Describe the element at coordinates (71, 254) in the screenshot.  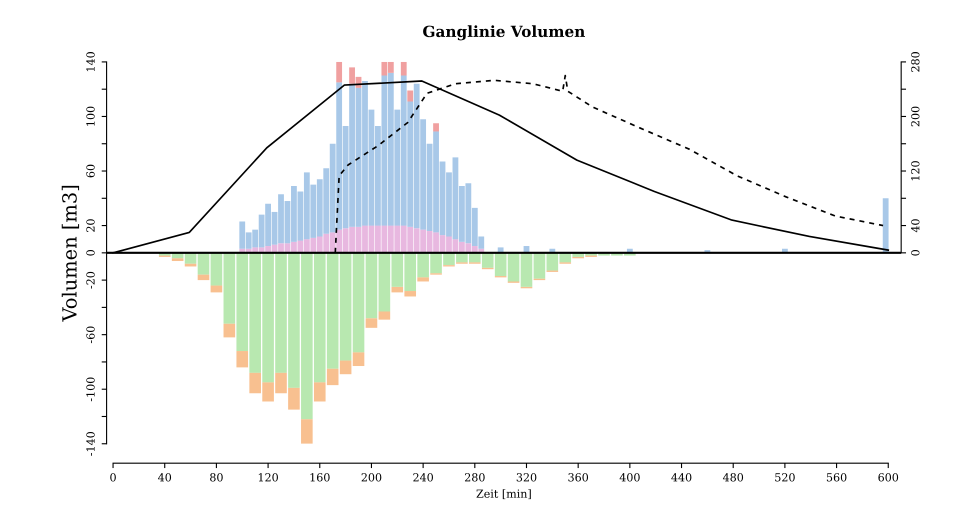
I see `y-axis-title: Volumen [m3]` at that location.